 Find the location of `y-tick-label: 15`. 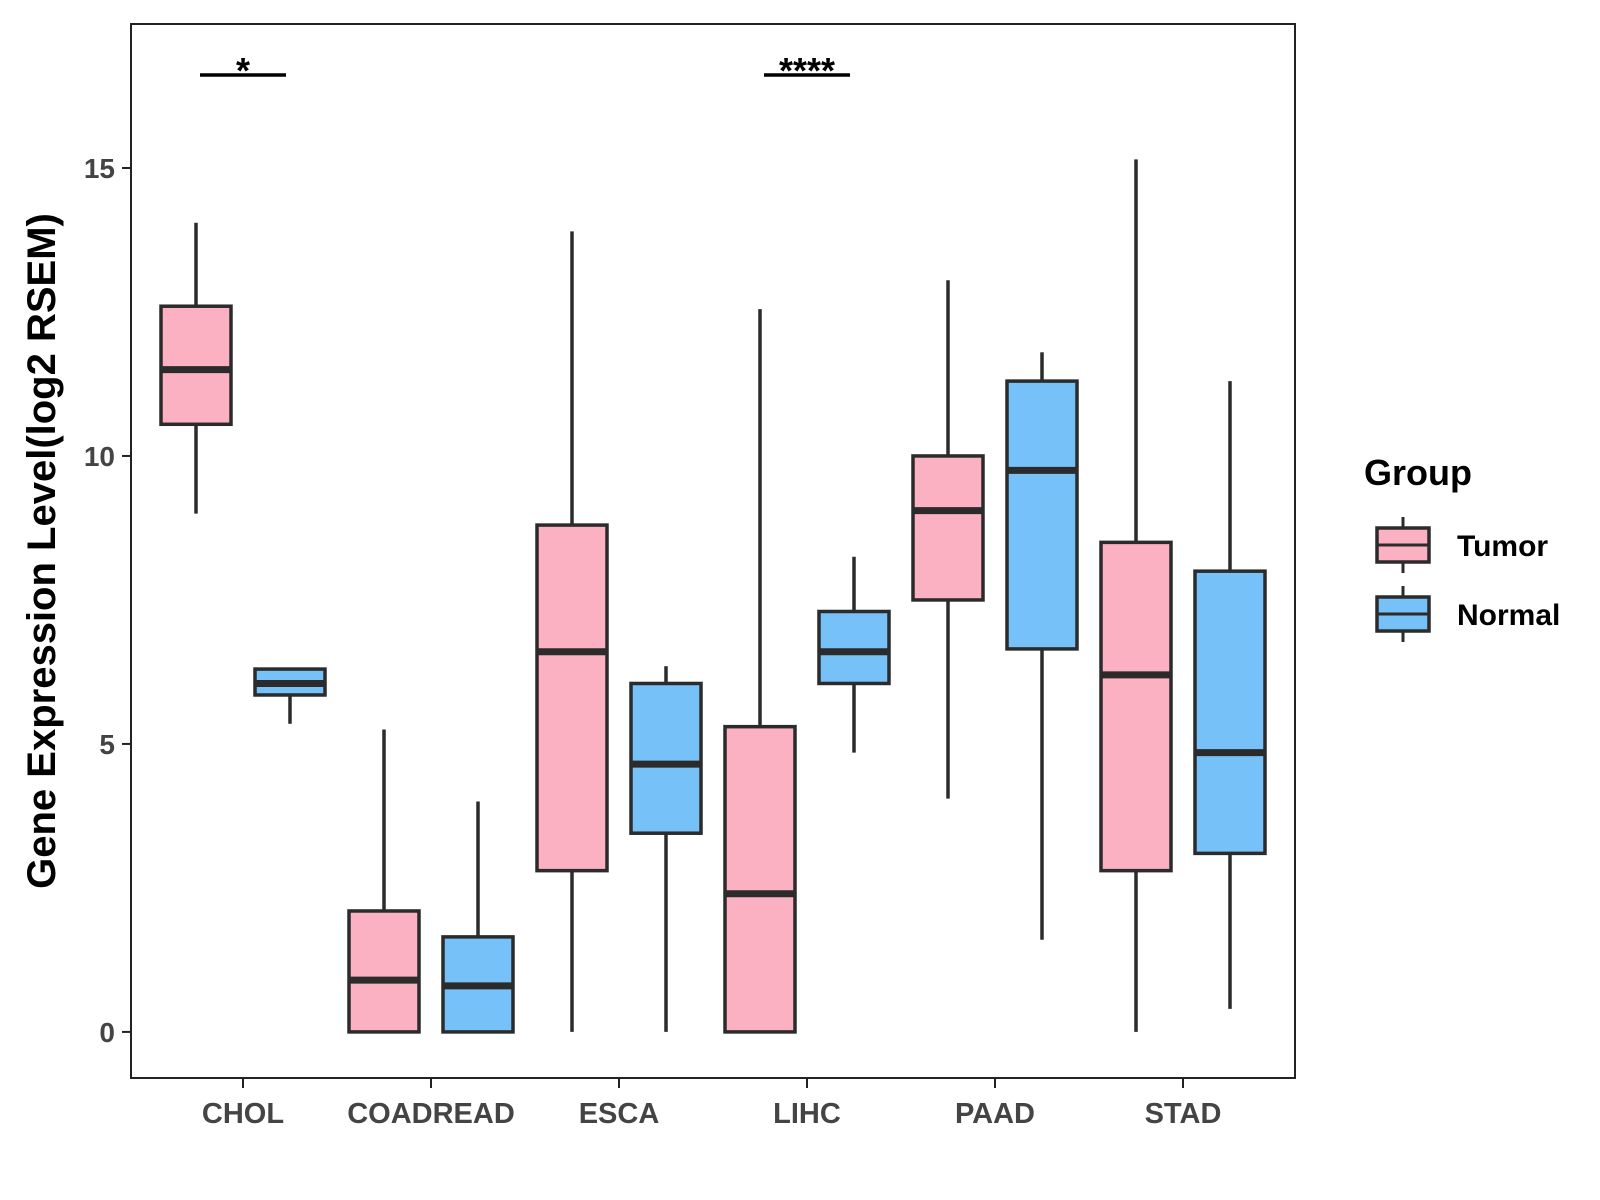

y-tick-label: 15 is located at coordinates (99, 168).